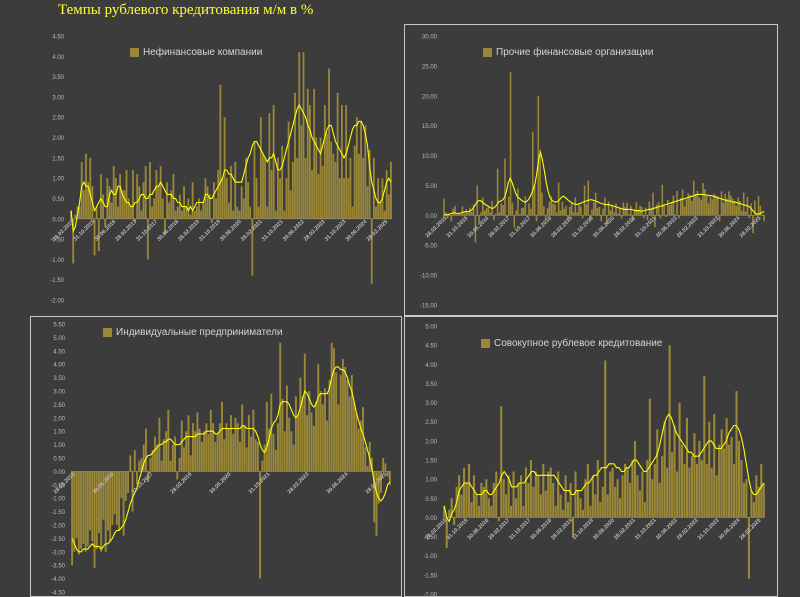 This screenshot has width=800, height=597. I want to click on x-date-label: 31.10.2023, so click(709, 530).